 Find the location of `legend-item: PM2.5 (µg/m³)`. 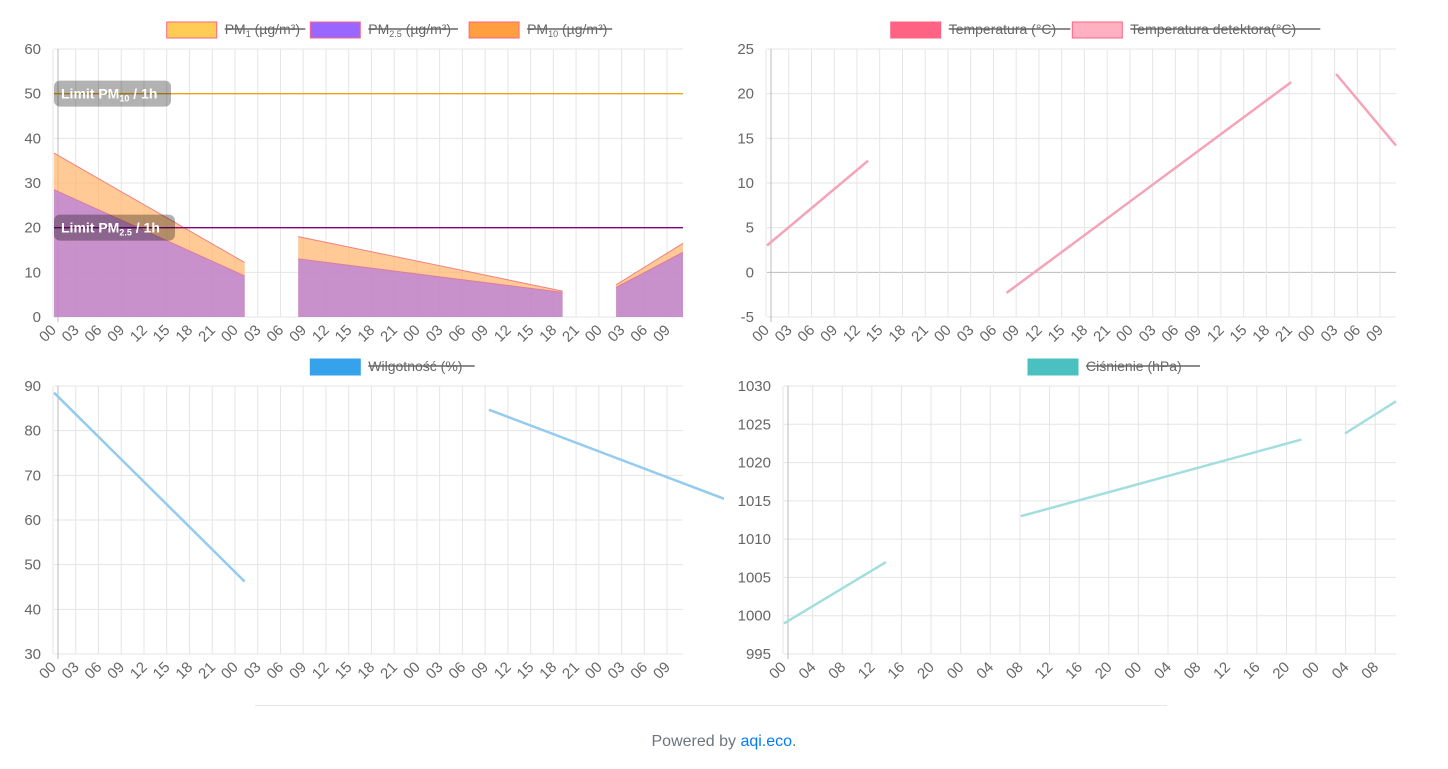

legend-item: PM2.5 (µg/m³) is located at coordinates (383, 30).